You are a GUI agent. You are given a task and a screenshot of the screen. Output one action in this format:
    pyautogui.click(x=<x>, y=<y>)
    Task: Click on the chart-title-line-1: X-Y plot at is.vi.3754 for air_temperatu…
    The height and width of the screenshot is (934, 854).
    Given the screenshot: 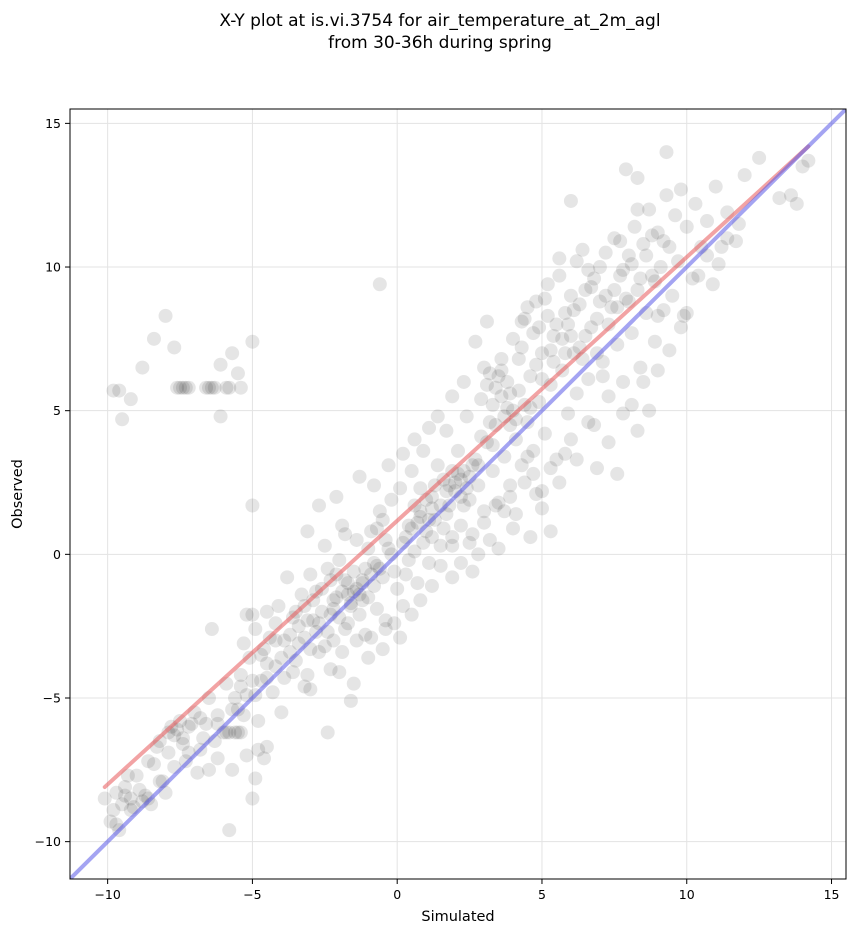 What is the action you would take?
    pyautogui.click(x=439, y=21)
    